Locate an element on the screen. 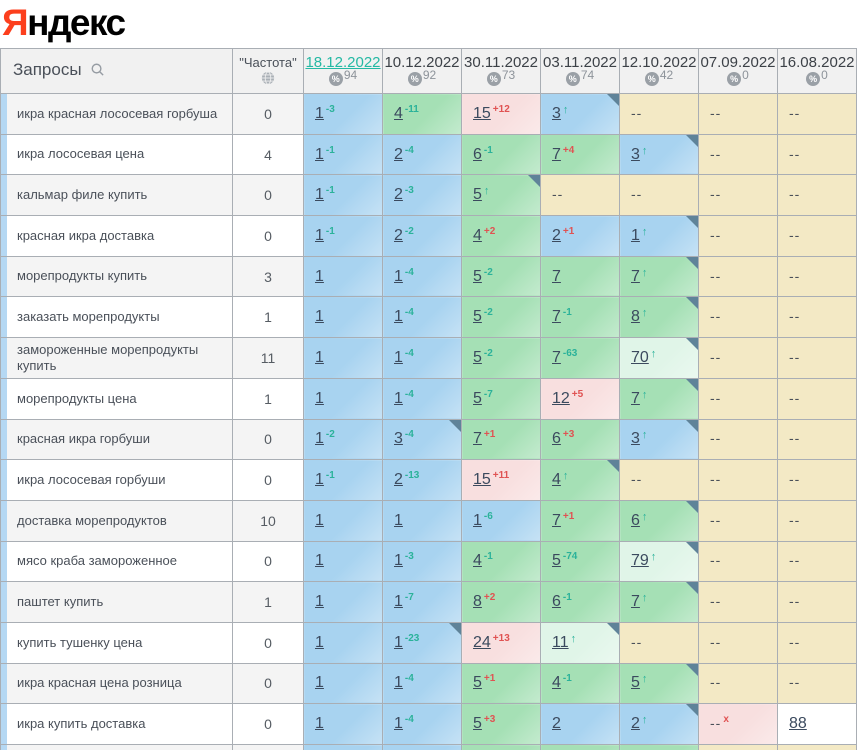 The width and height of the screenshot is (857, 750). position-link: 12 is located at coordinates (561, 398).